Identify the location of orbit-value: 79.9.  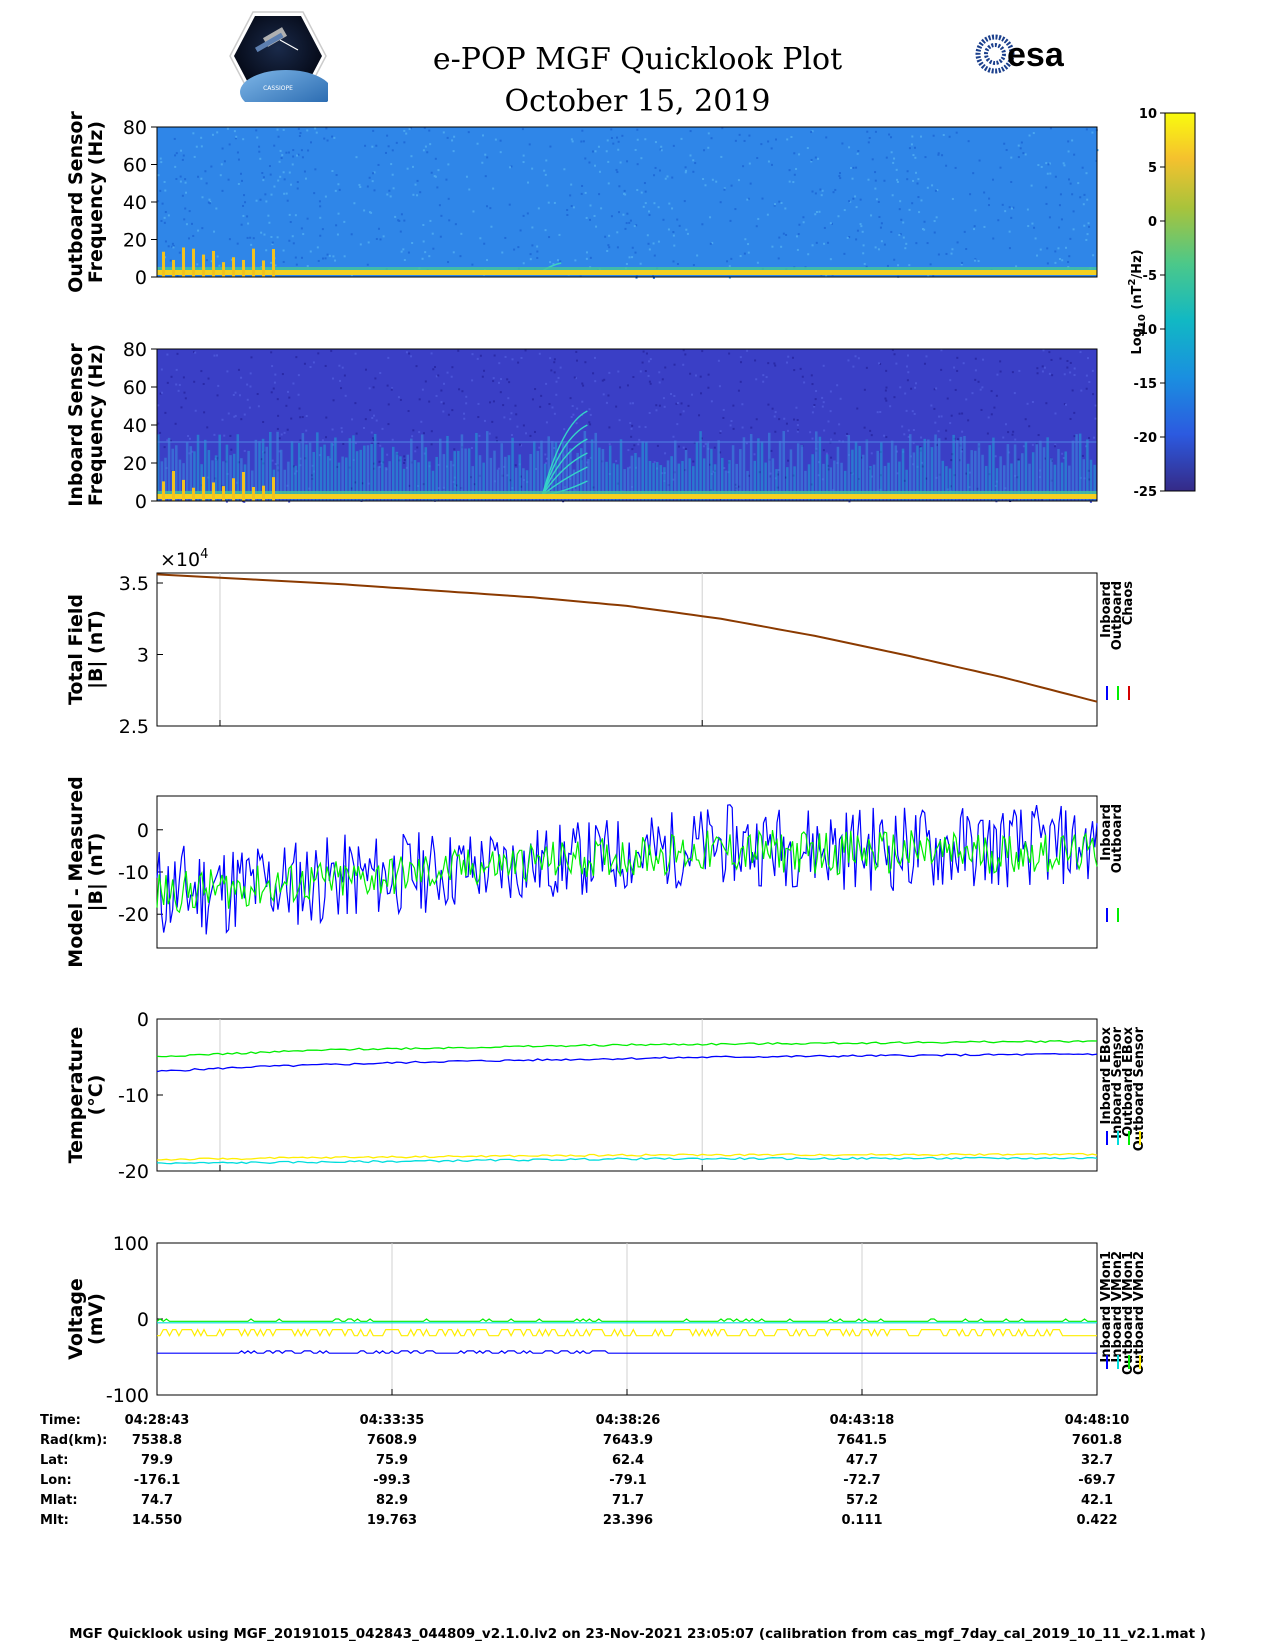
(157, 1460).